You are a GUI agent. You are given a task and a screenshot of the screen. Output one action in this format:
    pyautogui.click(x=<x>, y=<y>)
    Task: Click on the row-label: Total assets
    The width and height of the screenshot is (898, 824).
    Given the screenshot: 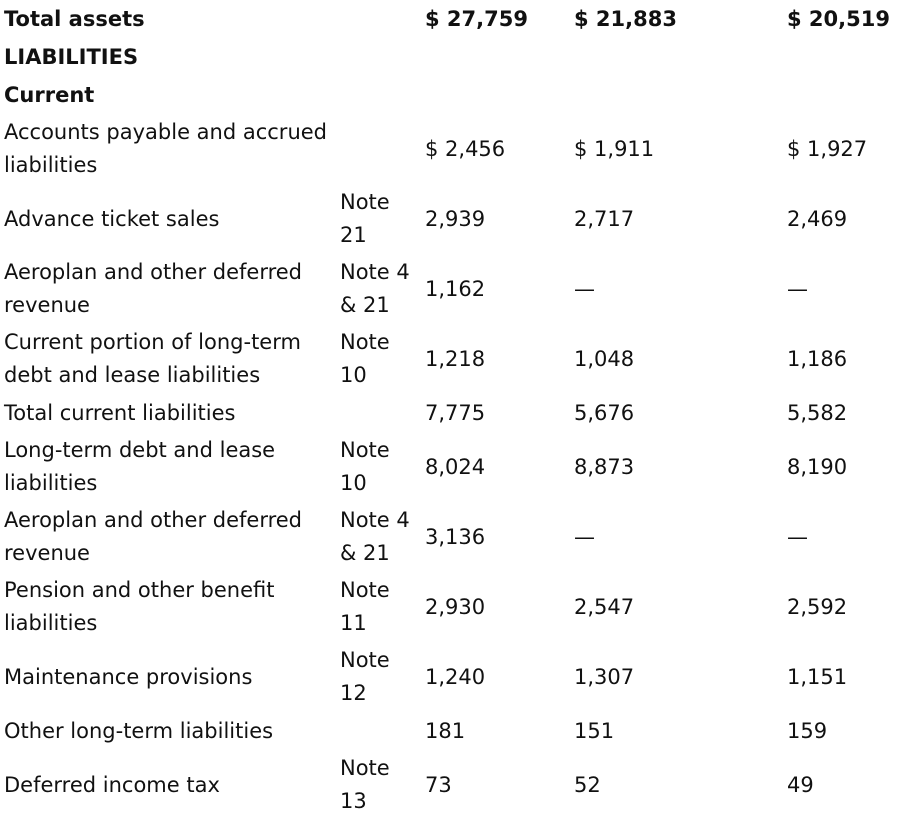 What is the action you would take?
    pyautogui.click(x=74, y=18)
    